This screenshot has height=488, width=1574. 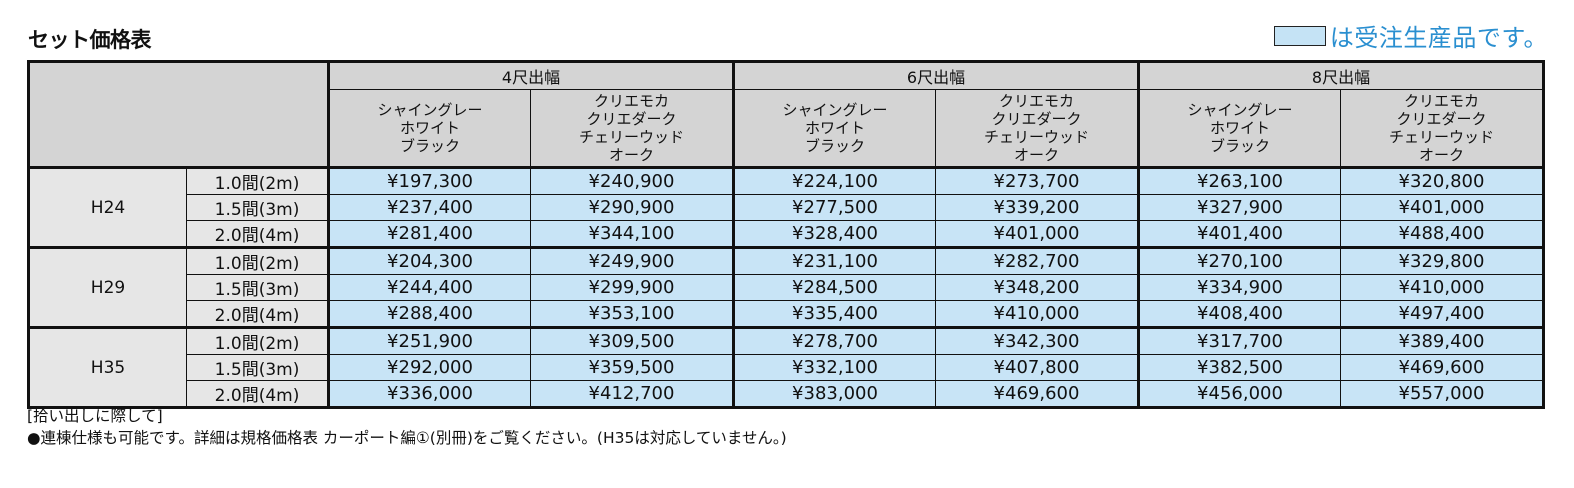 What do you see at coordinates (1442, 394) in the screenshot?
I see `price-cell: ¥557,000` at bounding box center [1442, 394].